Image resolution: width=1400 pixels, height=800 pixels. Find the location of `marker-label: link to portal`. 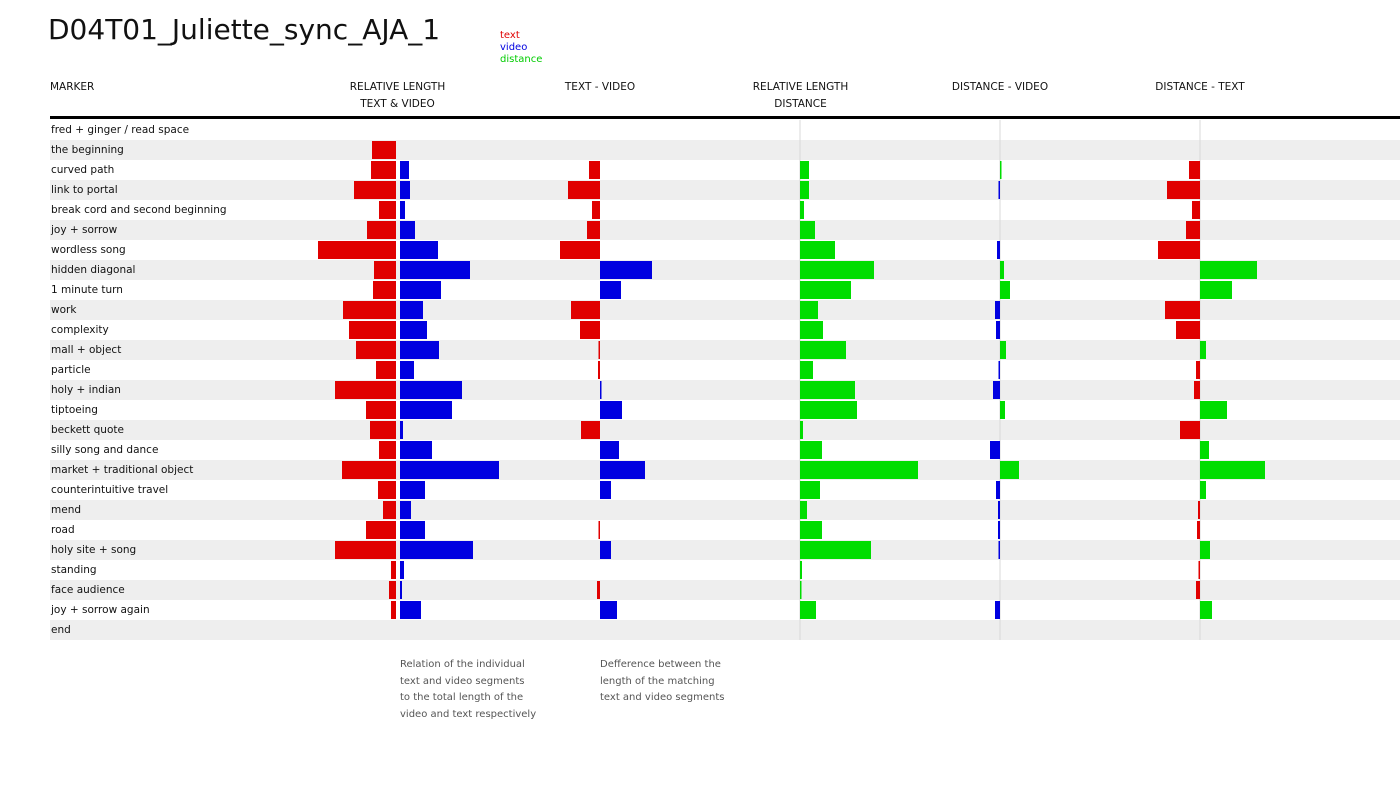

marker-label: link to portal is located at coordinates (84, 190).